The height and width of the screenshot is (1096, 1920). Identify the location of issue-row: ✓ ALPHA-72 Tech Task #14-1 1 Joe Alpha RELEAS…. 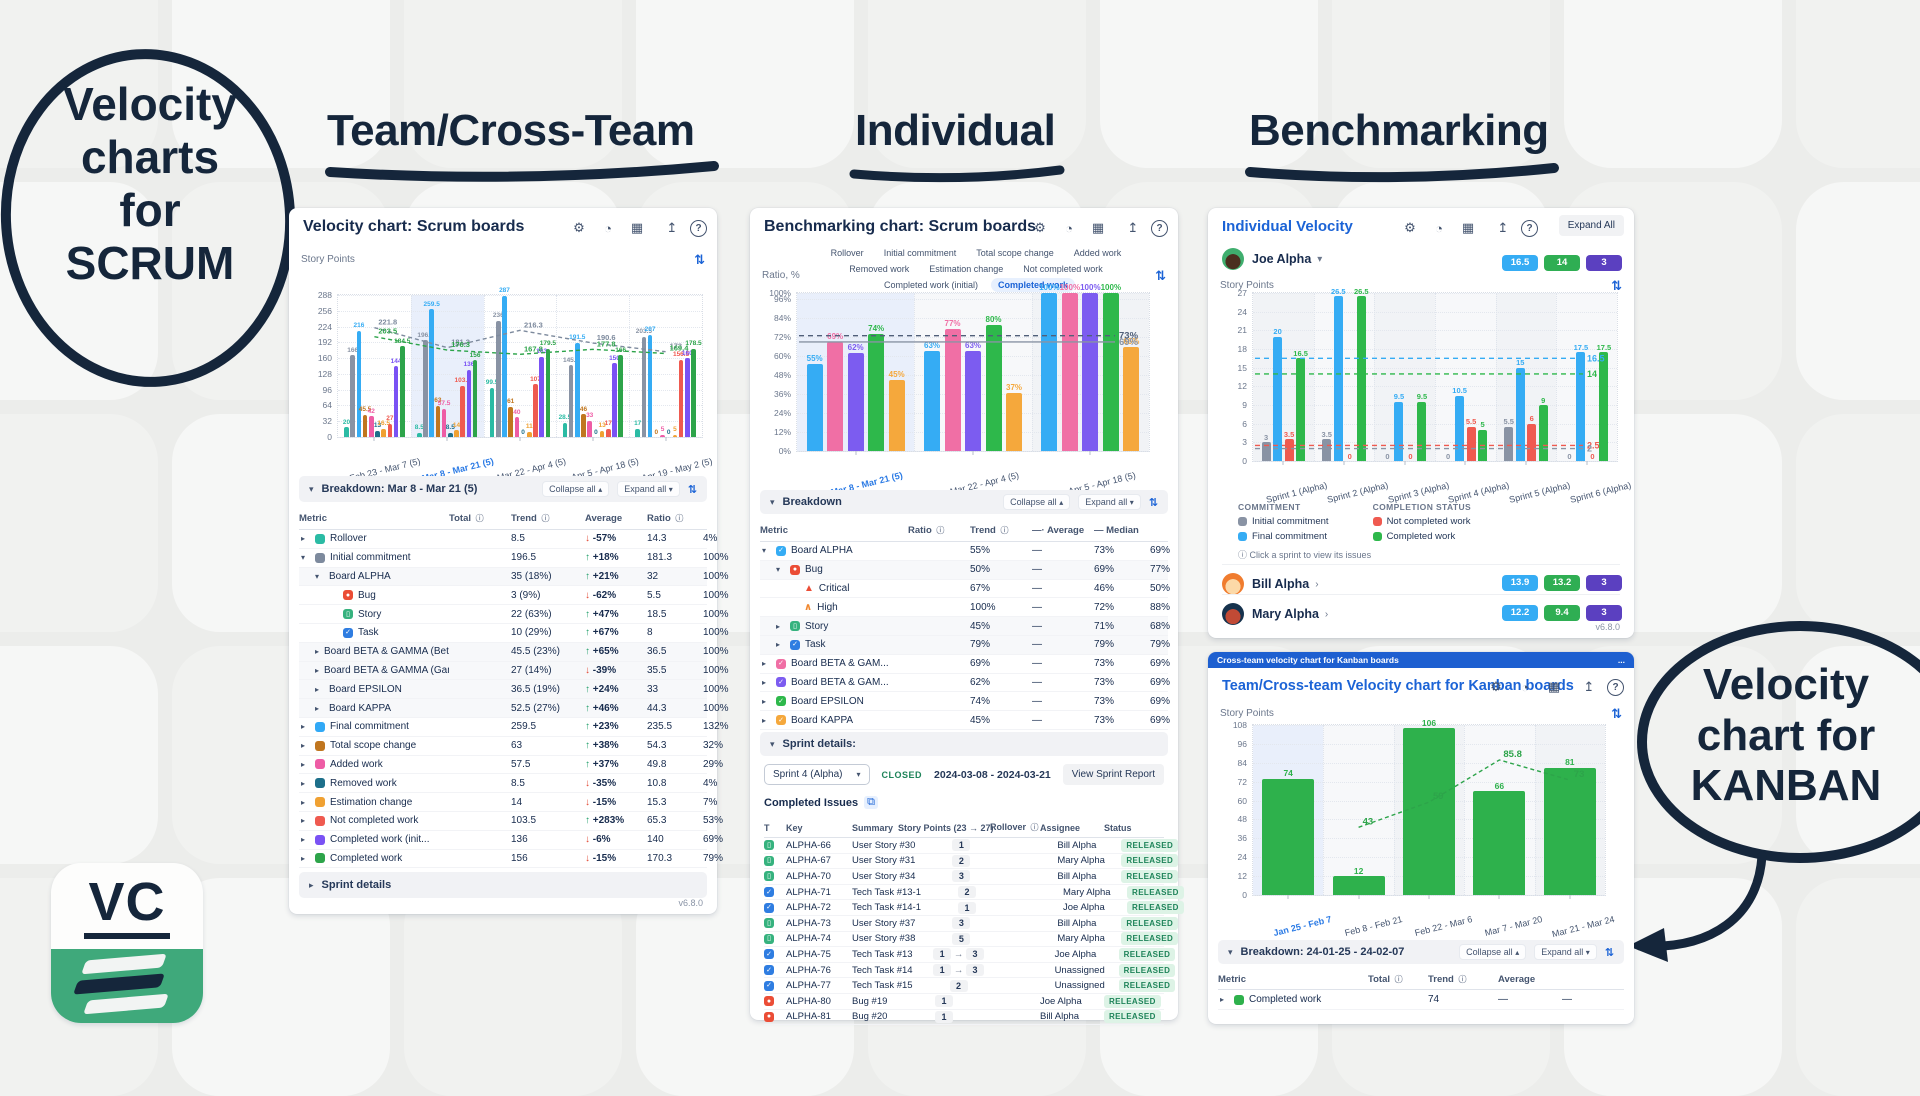
(974, 908).